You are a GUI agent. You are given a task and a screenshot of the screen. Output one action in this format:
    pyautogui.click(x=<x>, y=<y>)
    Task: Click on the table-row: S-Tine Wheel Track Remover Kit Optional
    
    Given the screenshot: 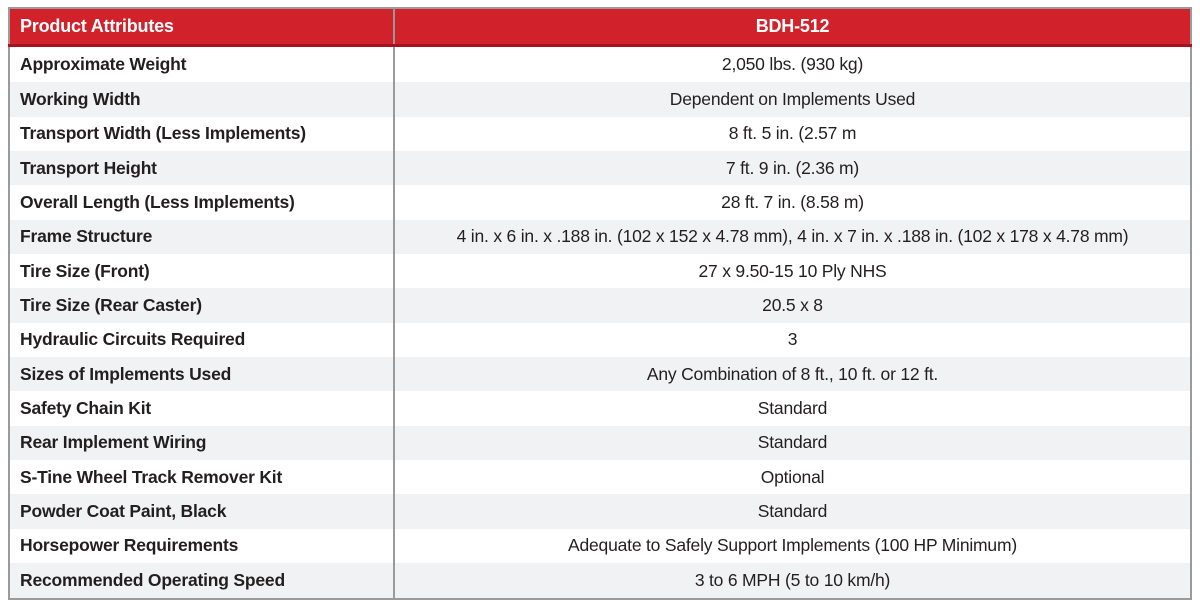 What is the action you would take?
    pyautogui.click(x=600, y=477)
    